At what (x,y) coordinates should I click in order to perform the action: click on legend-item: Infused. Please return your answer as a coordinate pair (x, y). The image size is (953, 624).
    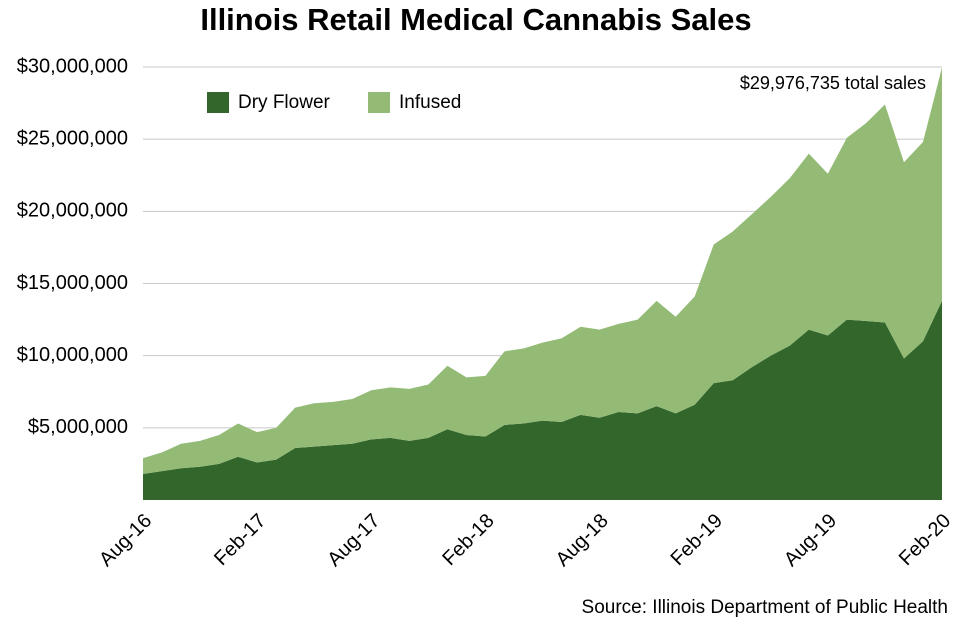
    Looking at the image, I should click on (414, 102).